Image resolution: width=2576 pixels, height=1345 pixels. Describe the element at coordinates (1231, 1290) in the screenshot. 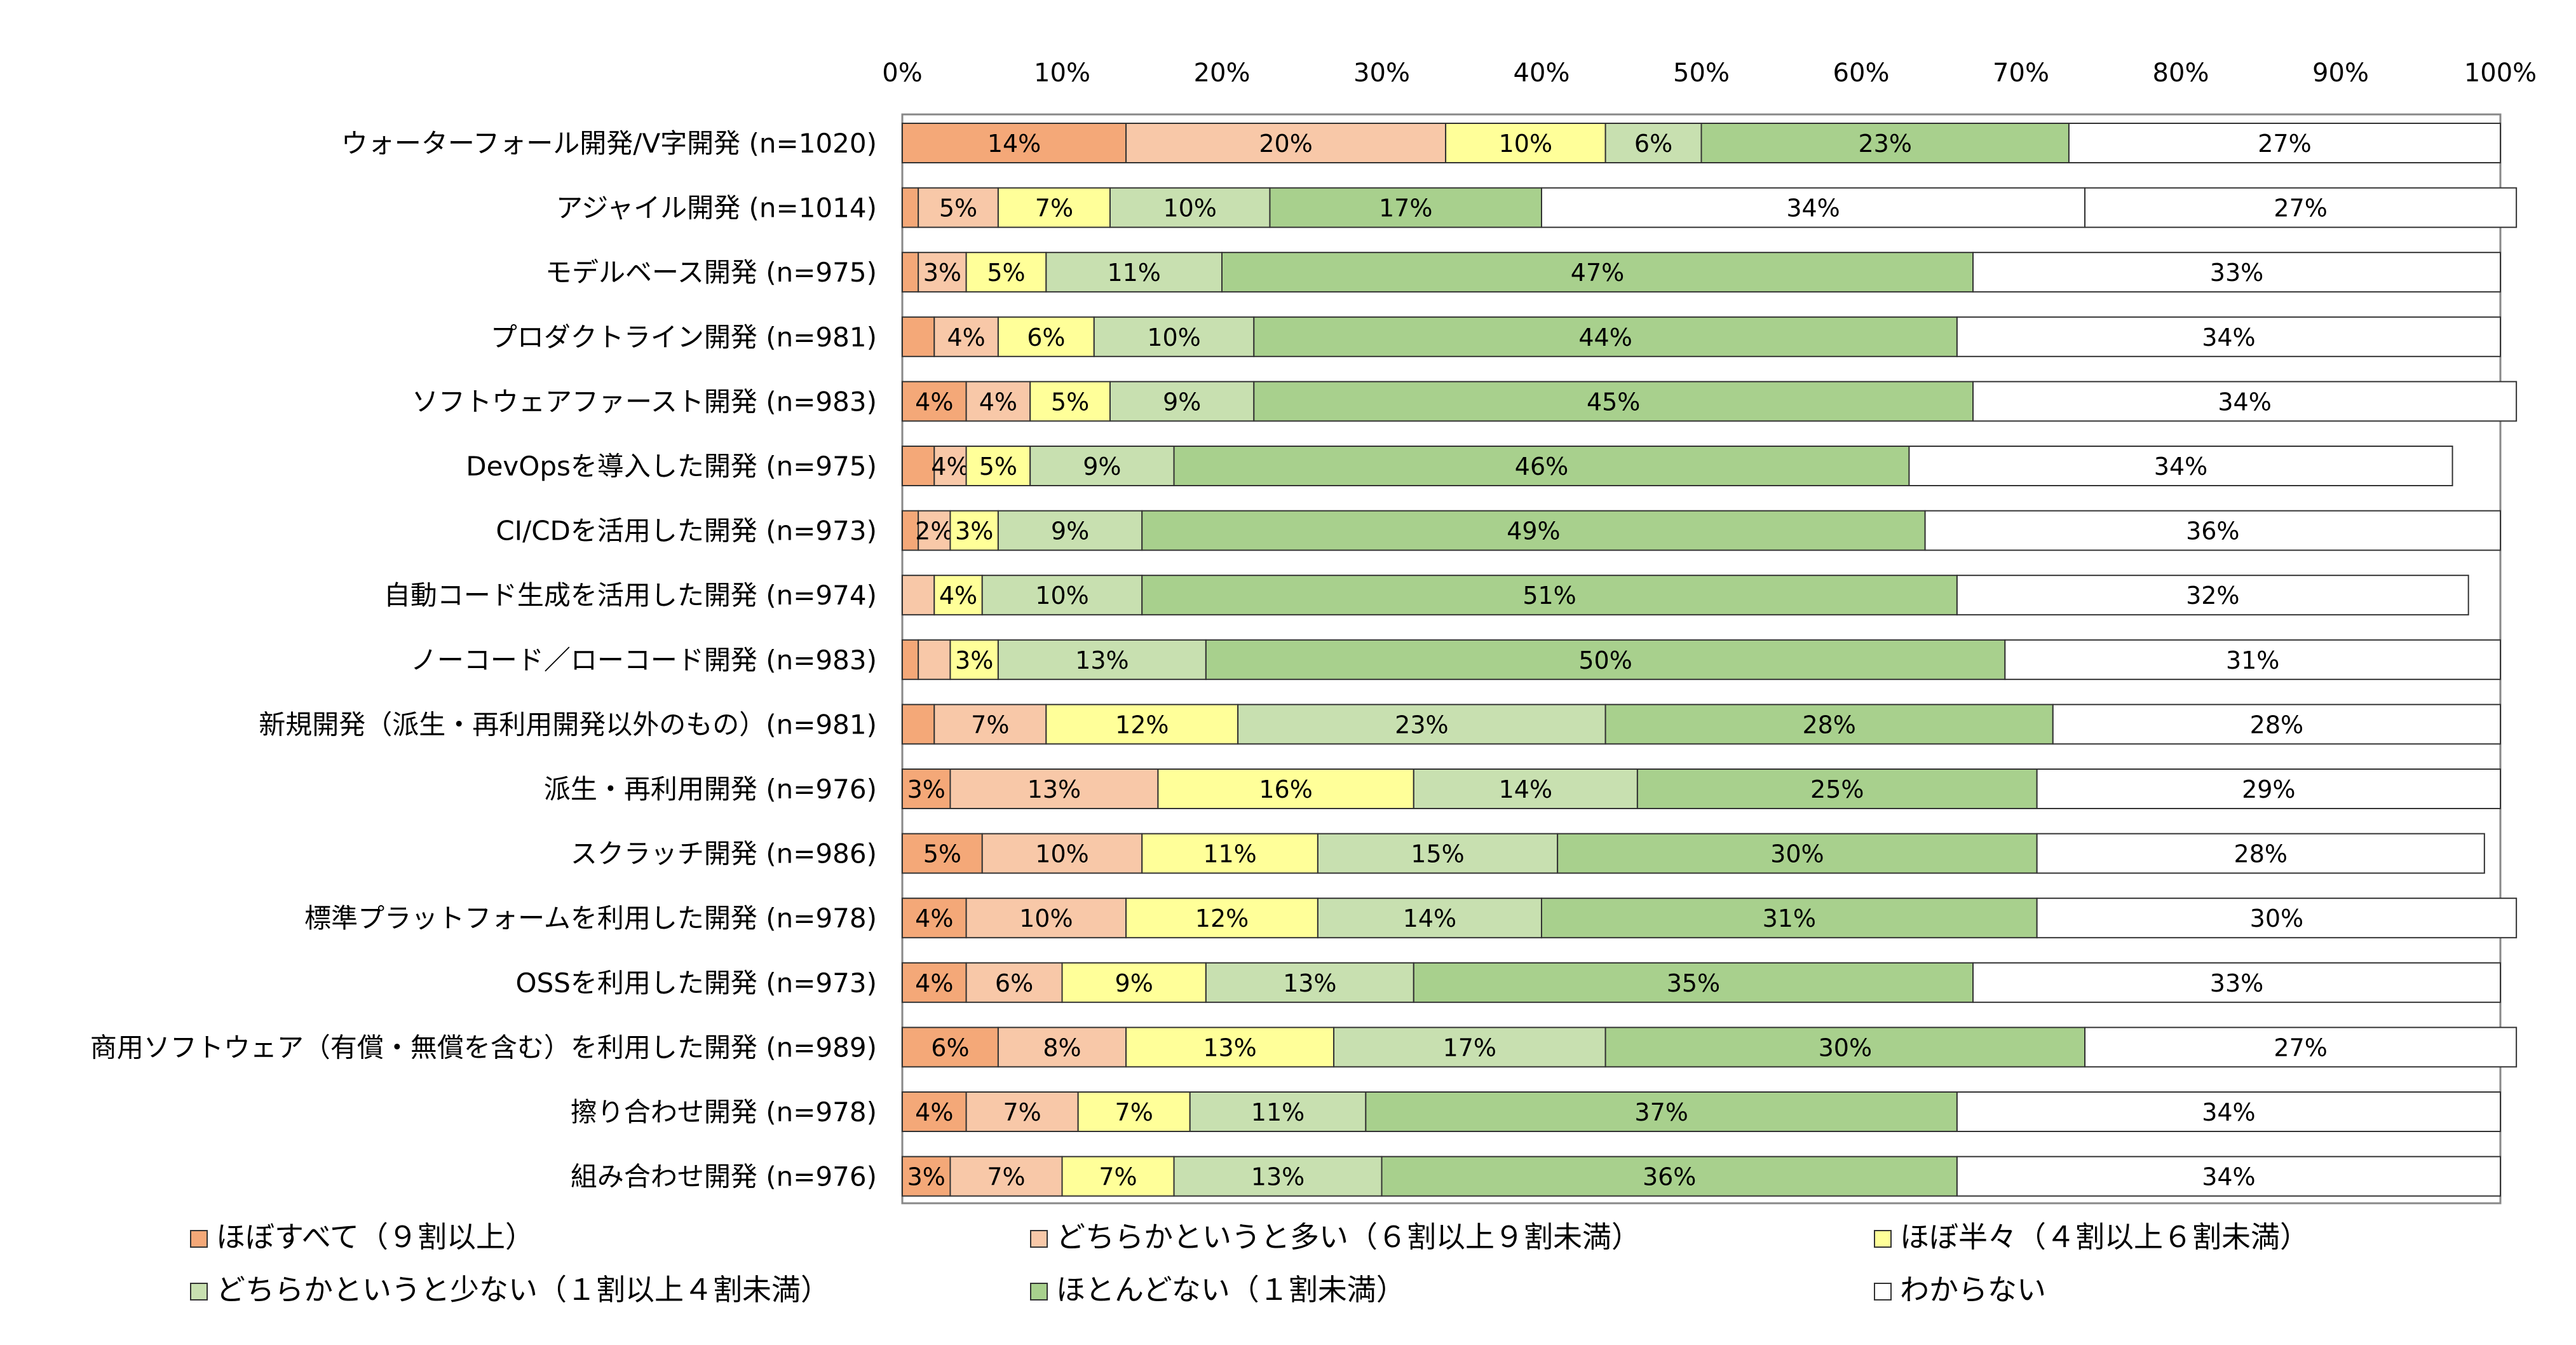

I see `legend-label: ほとんどない（１割未満）` at that location.